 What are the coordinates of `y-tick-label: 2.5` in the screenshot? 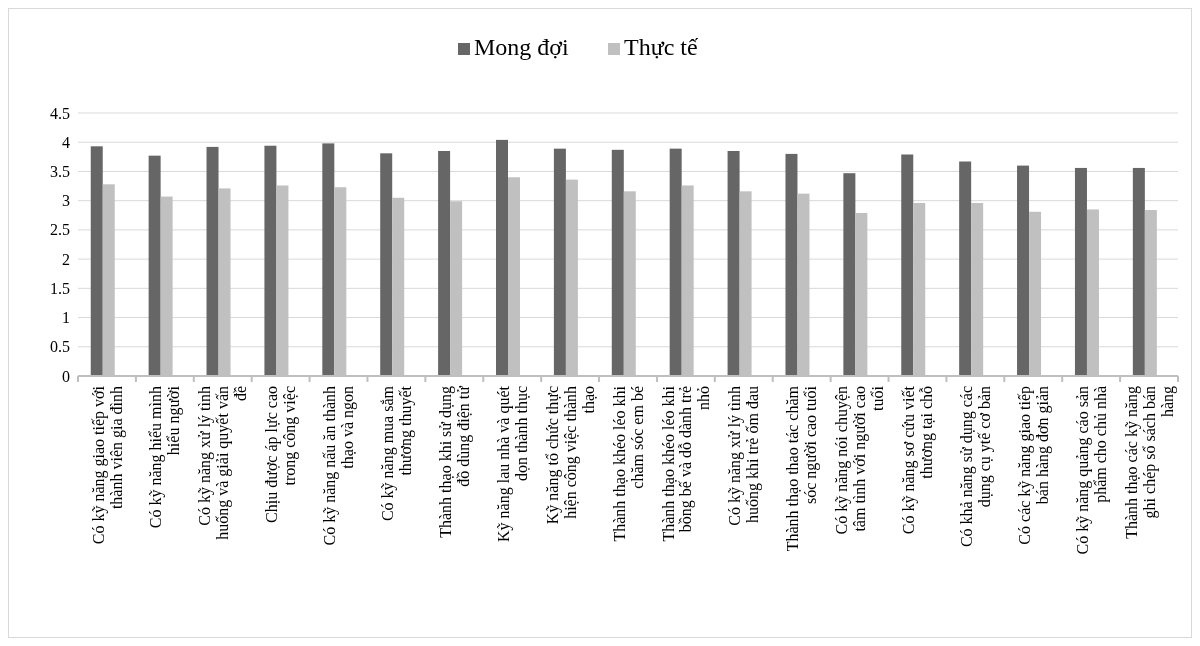 It's located at (60, 230).